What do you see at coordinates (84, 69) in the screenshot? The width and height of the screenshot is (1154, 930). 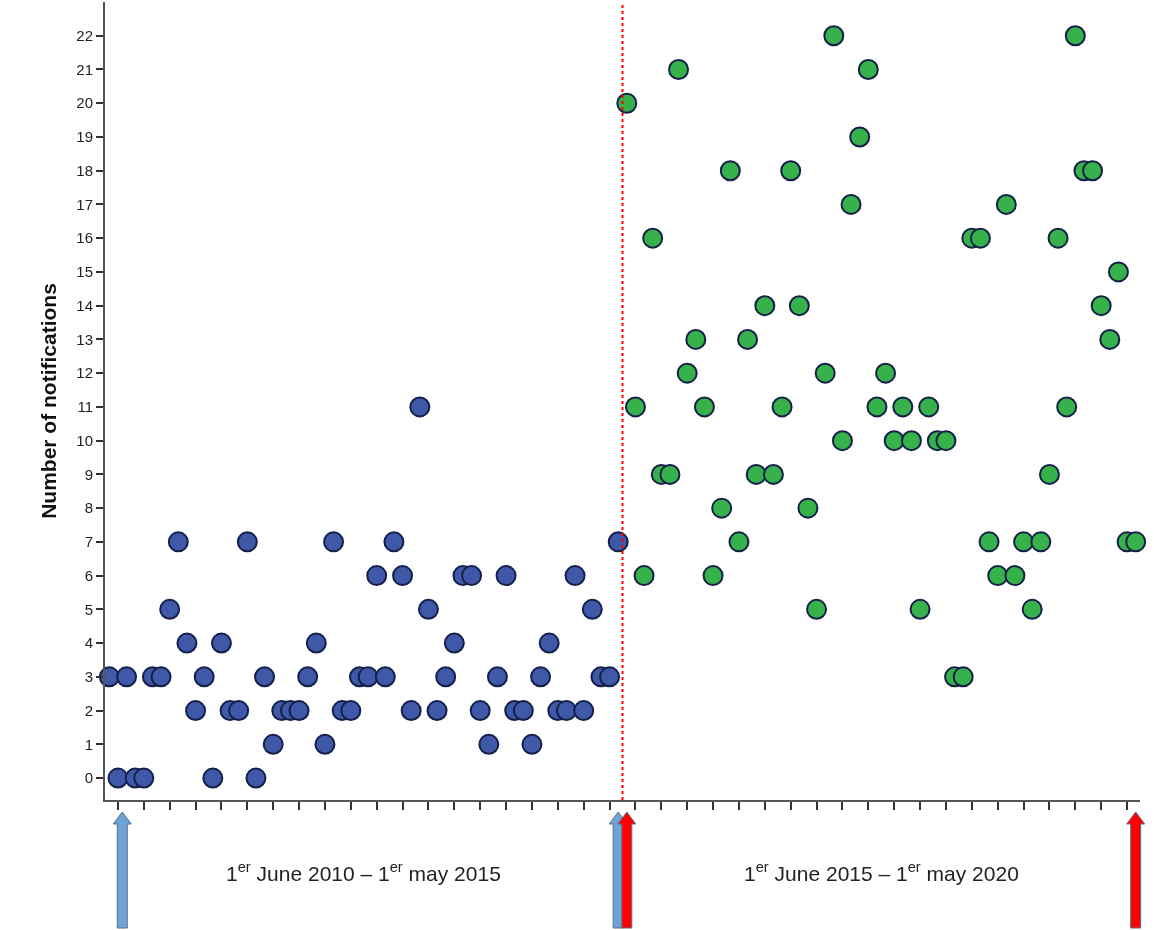 I see `y-tick-label: 21` at bounding box center [84, 69].